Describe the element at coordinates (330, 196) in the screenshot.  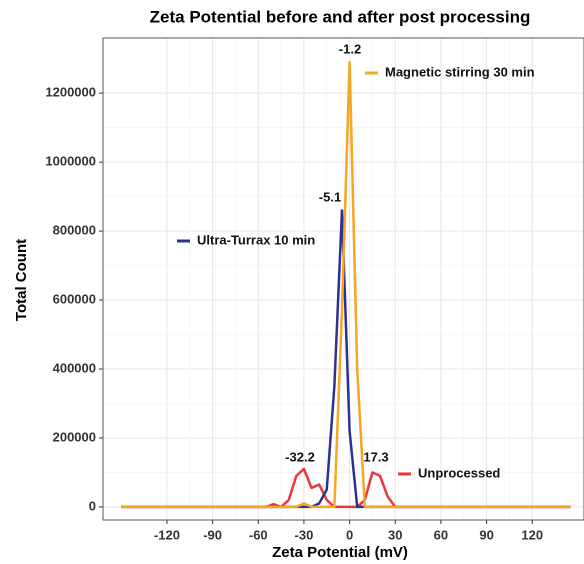
I see `annotation: -5.1` at that location.